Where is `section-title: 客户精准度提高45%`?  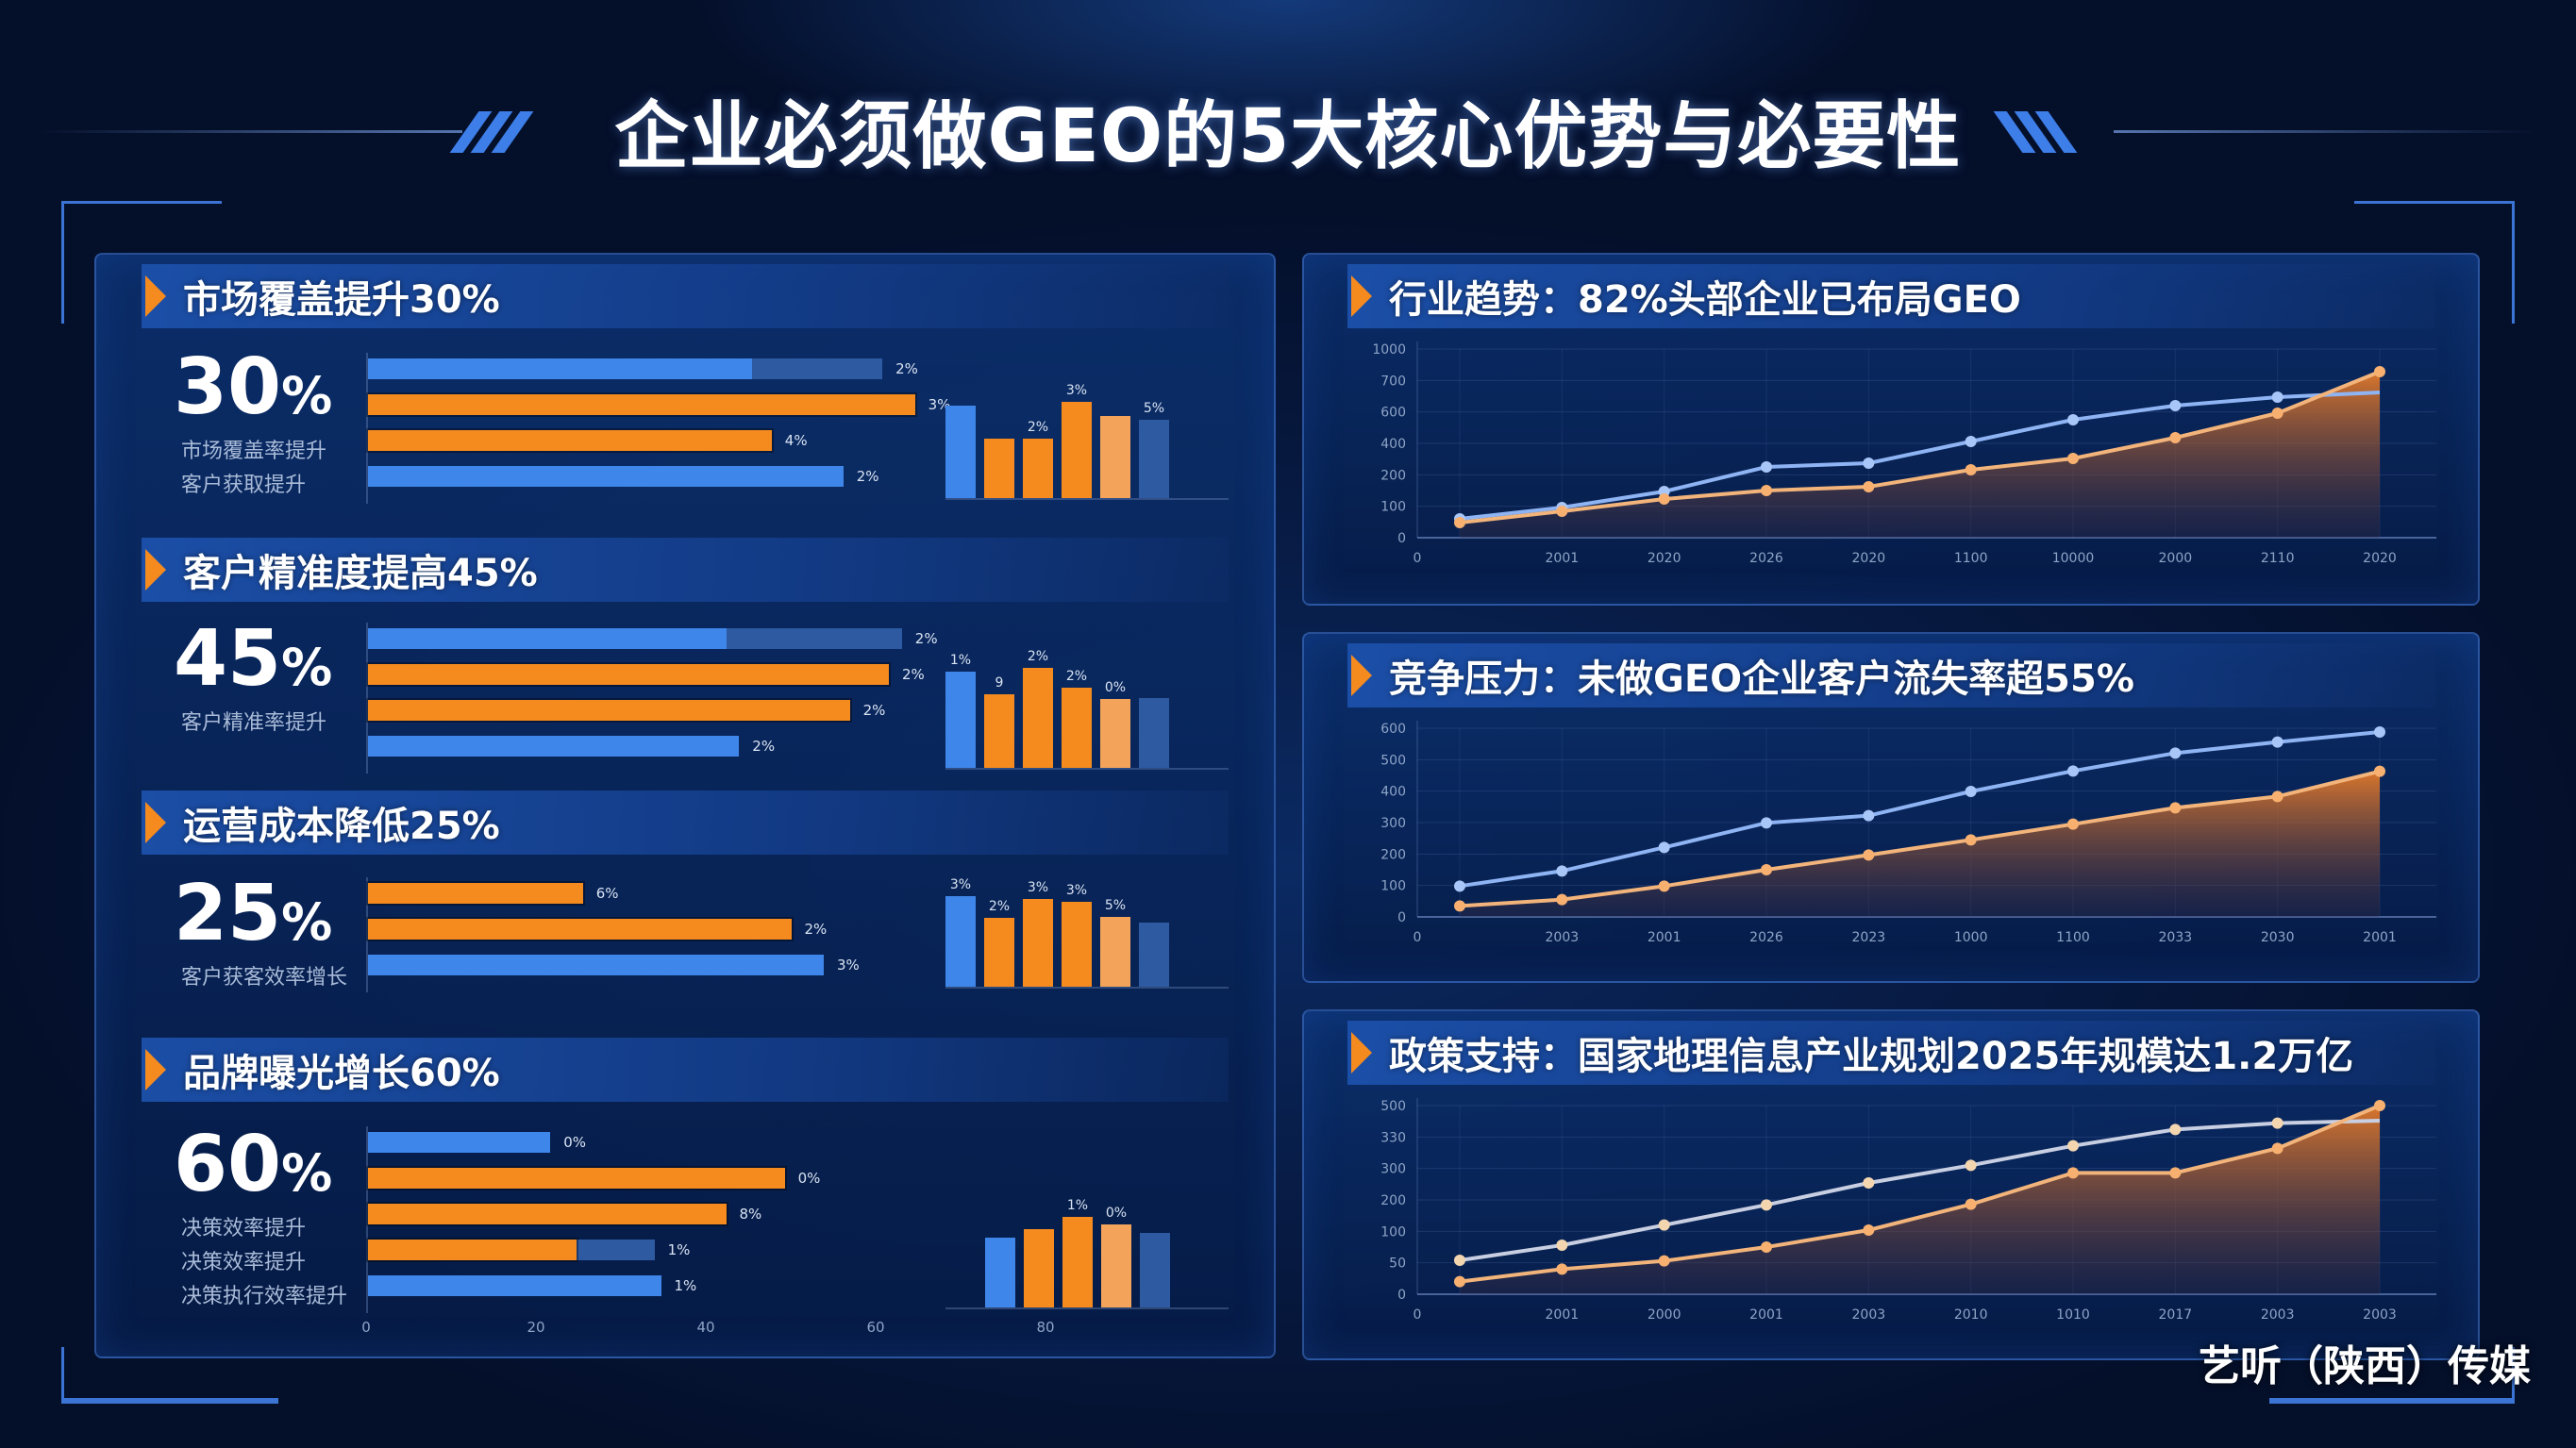 section-title: 客户精准度提高45% is located at coordinates (360, 573).